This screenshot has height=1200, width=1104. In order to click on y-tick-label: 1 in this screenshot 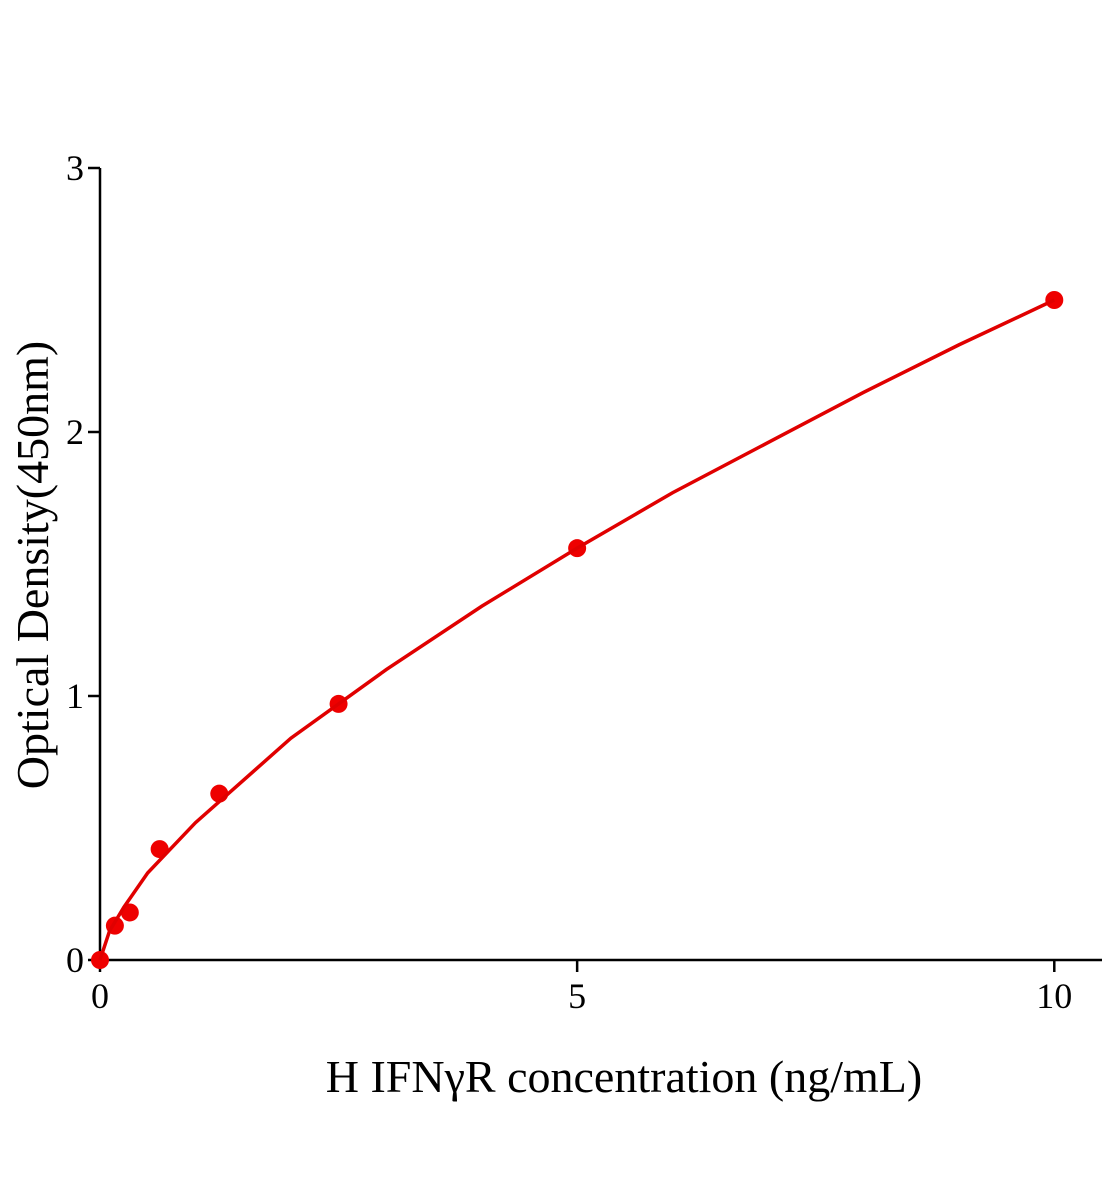, I will do `click(75, 696)`.